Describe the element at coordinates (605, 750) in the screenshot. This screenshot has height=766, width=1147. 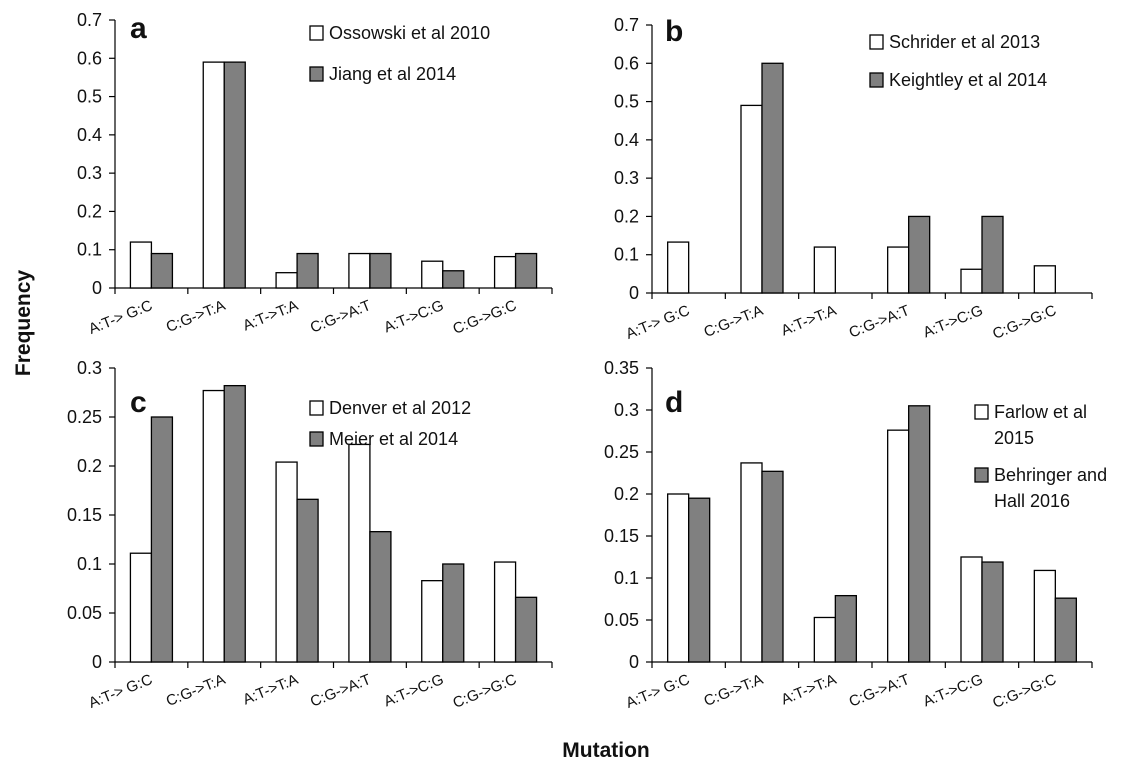
I see `x-axis-title: Mutation` at that location.